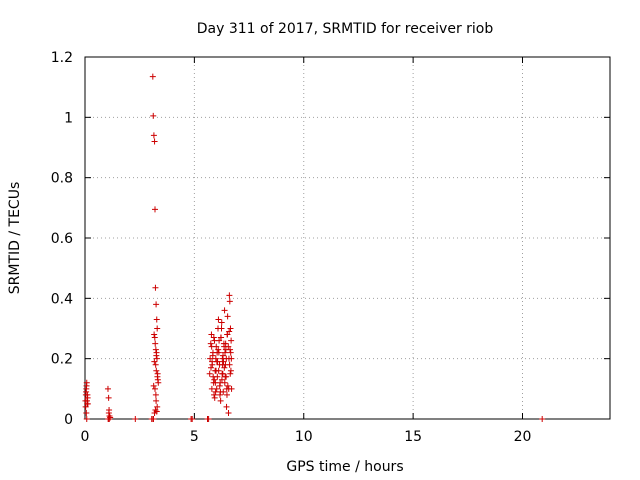 The width and height of the screenshot is (640, 480). What do you see at coordinates (304, 437) in the screenshot?
I see `x-tick-label: 10` at bounding box center [304, 437].